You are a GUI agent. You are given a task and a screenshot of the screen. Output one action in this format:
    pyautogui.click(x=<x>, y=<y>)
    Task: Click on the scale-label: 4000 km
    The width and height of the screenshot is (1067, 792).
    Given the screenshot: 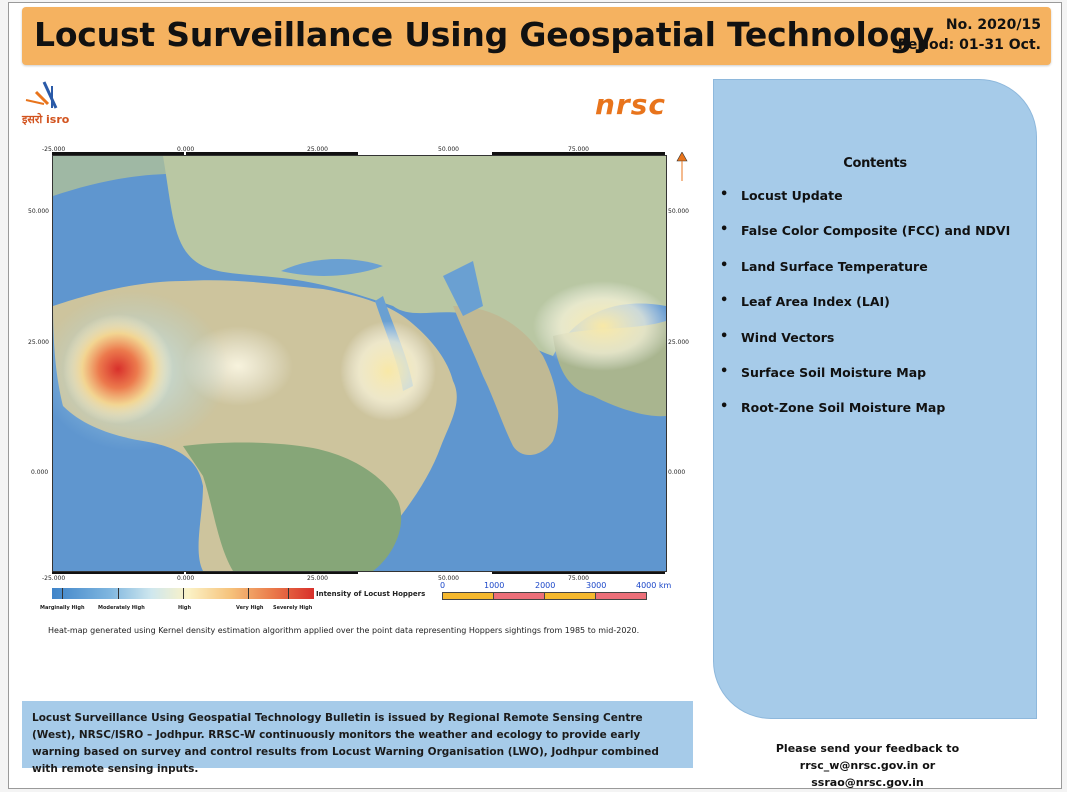 What is the action you would take?
    pyautogui.click(x=654, y=585)
    